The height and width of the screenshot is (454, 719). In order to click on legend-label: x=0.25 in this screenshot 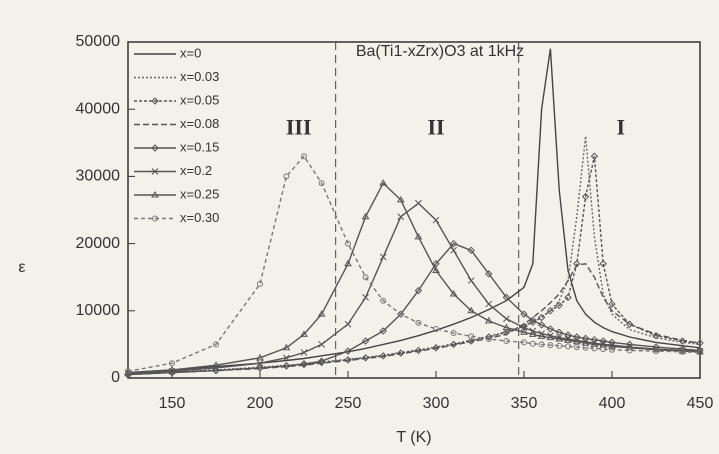, I will do `click(199, 193)`.